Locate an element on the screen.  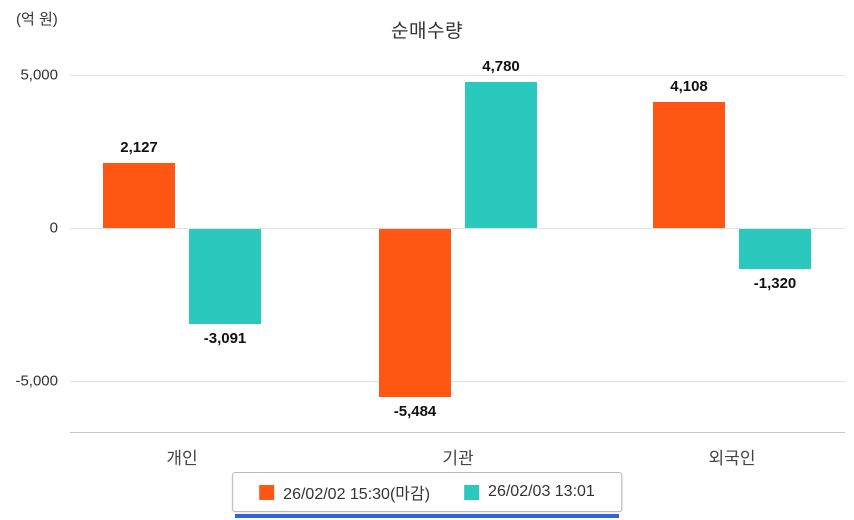
bar-value-label: -1,320 is located at coordinates (775, 284).